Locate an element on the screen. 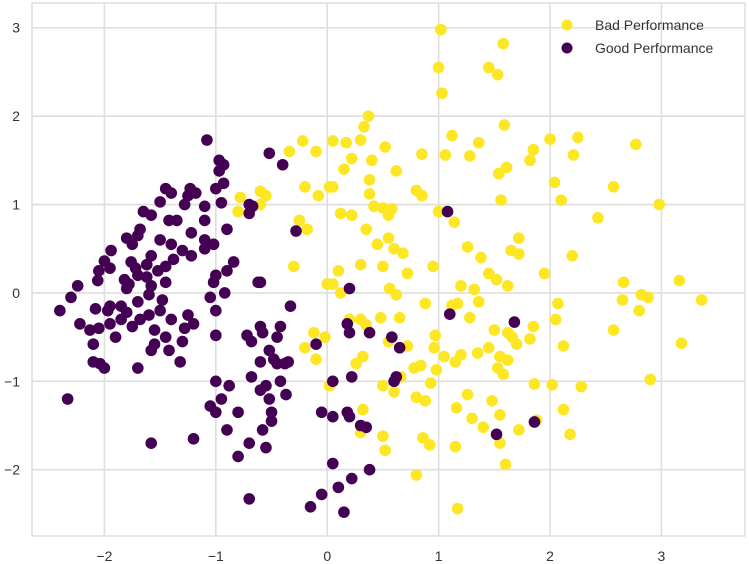  legend: Bad Performance Good Performance is located at coordinates (637, 36).